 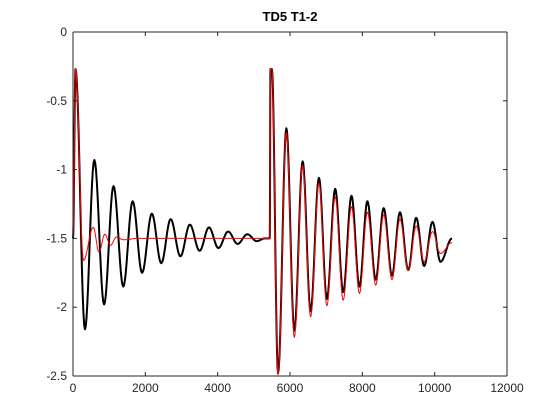 What do you see at coordinates (61, 170) in the screenshot?
I see `y-tick-label: -1` at bounding box center [61, 170].